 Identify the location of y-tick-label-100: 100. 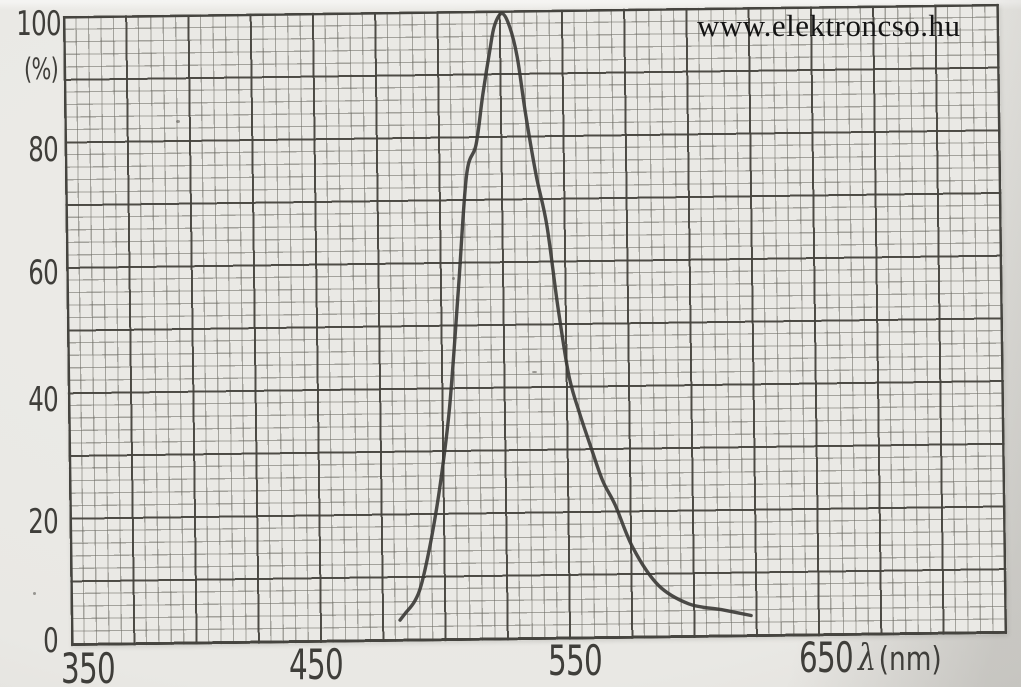
(38, 24).